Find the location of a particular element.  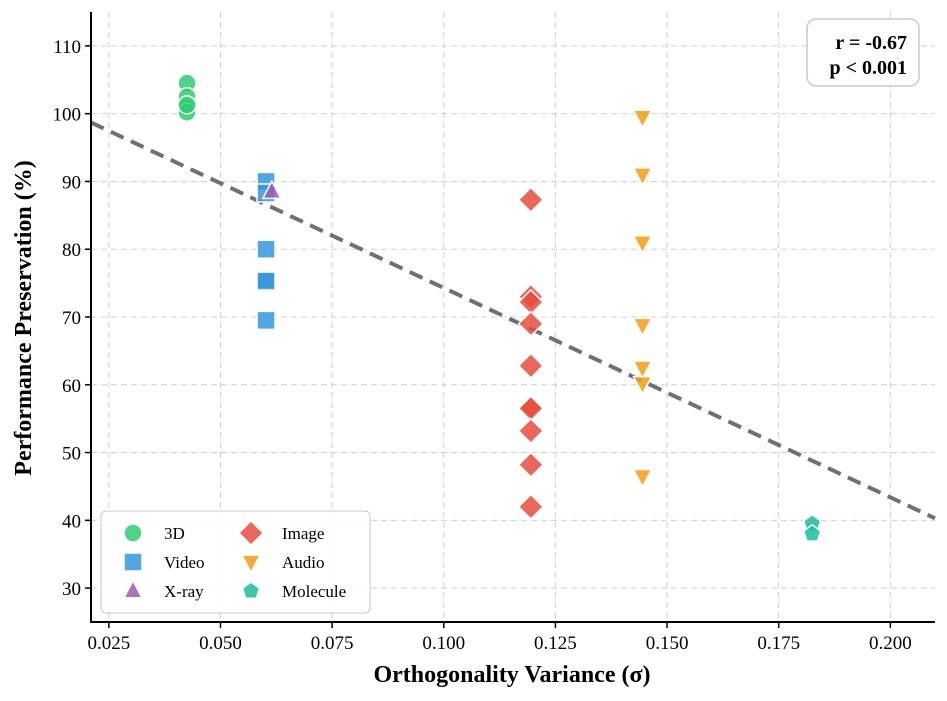

x-tick-label: 0.075 is located at coordinates (332, 643).